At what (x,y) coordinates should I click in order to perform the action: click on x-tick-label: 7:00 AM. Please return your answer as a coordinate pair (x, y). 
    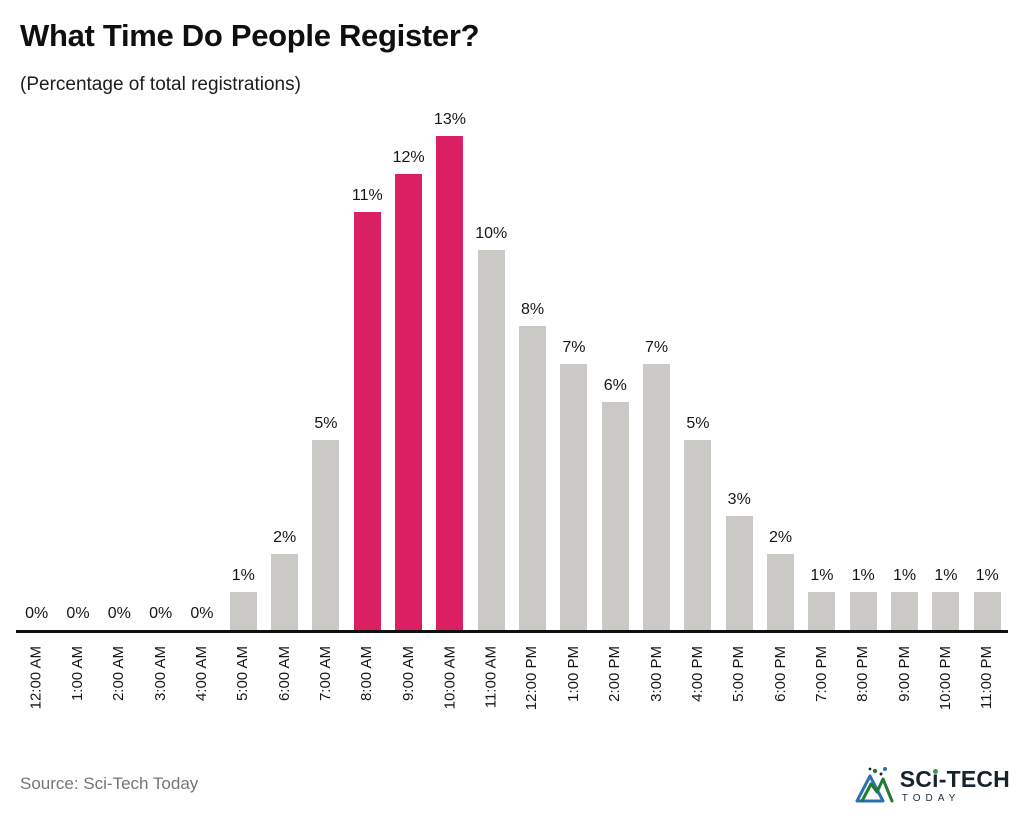
    Looking at the image, I should click on (325, 674).